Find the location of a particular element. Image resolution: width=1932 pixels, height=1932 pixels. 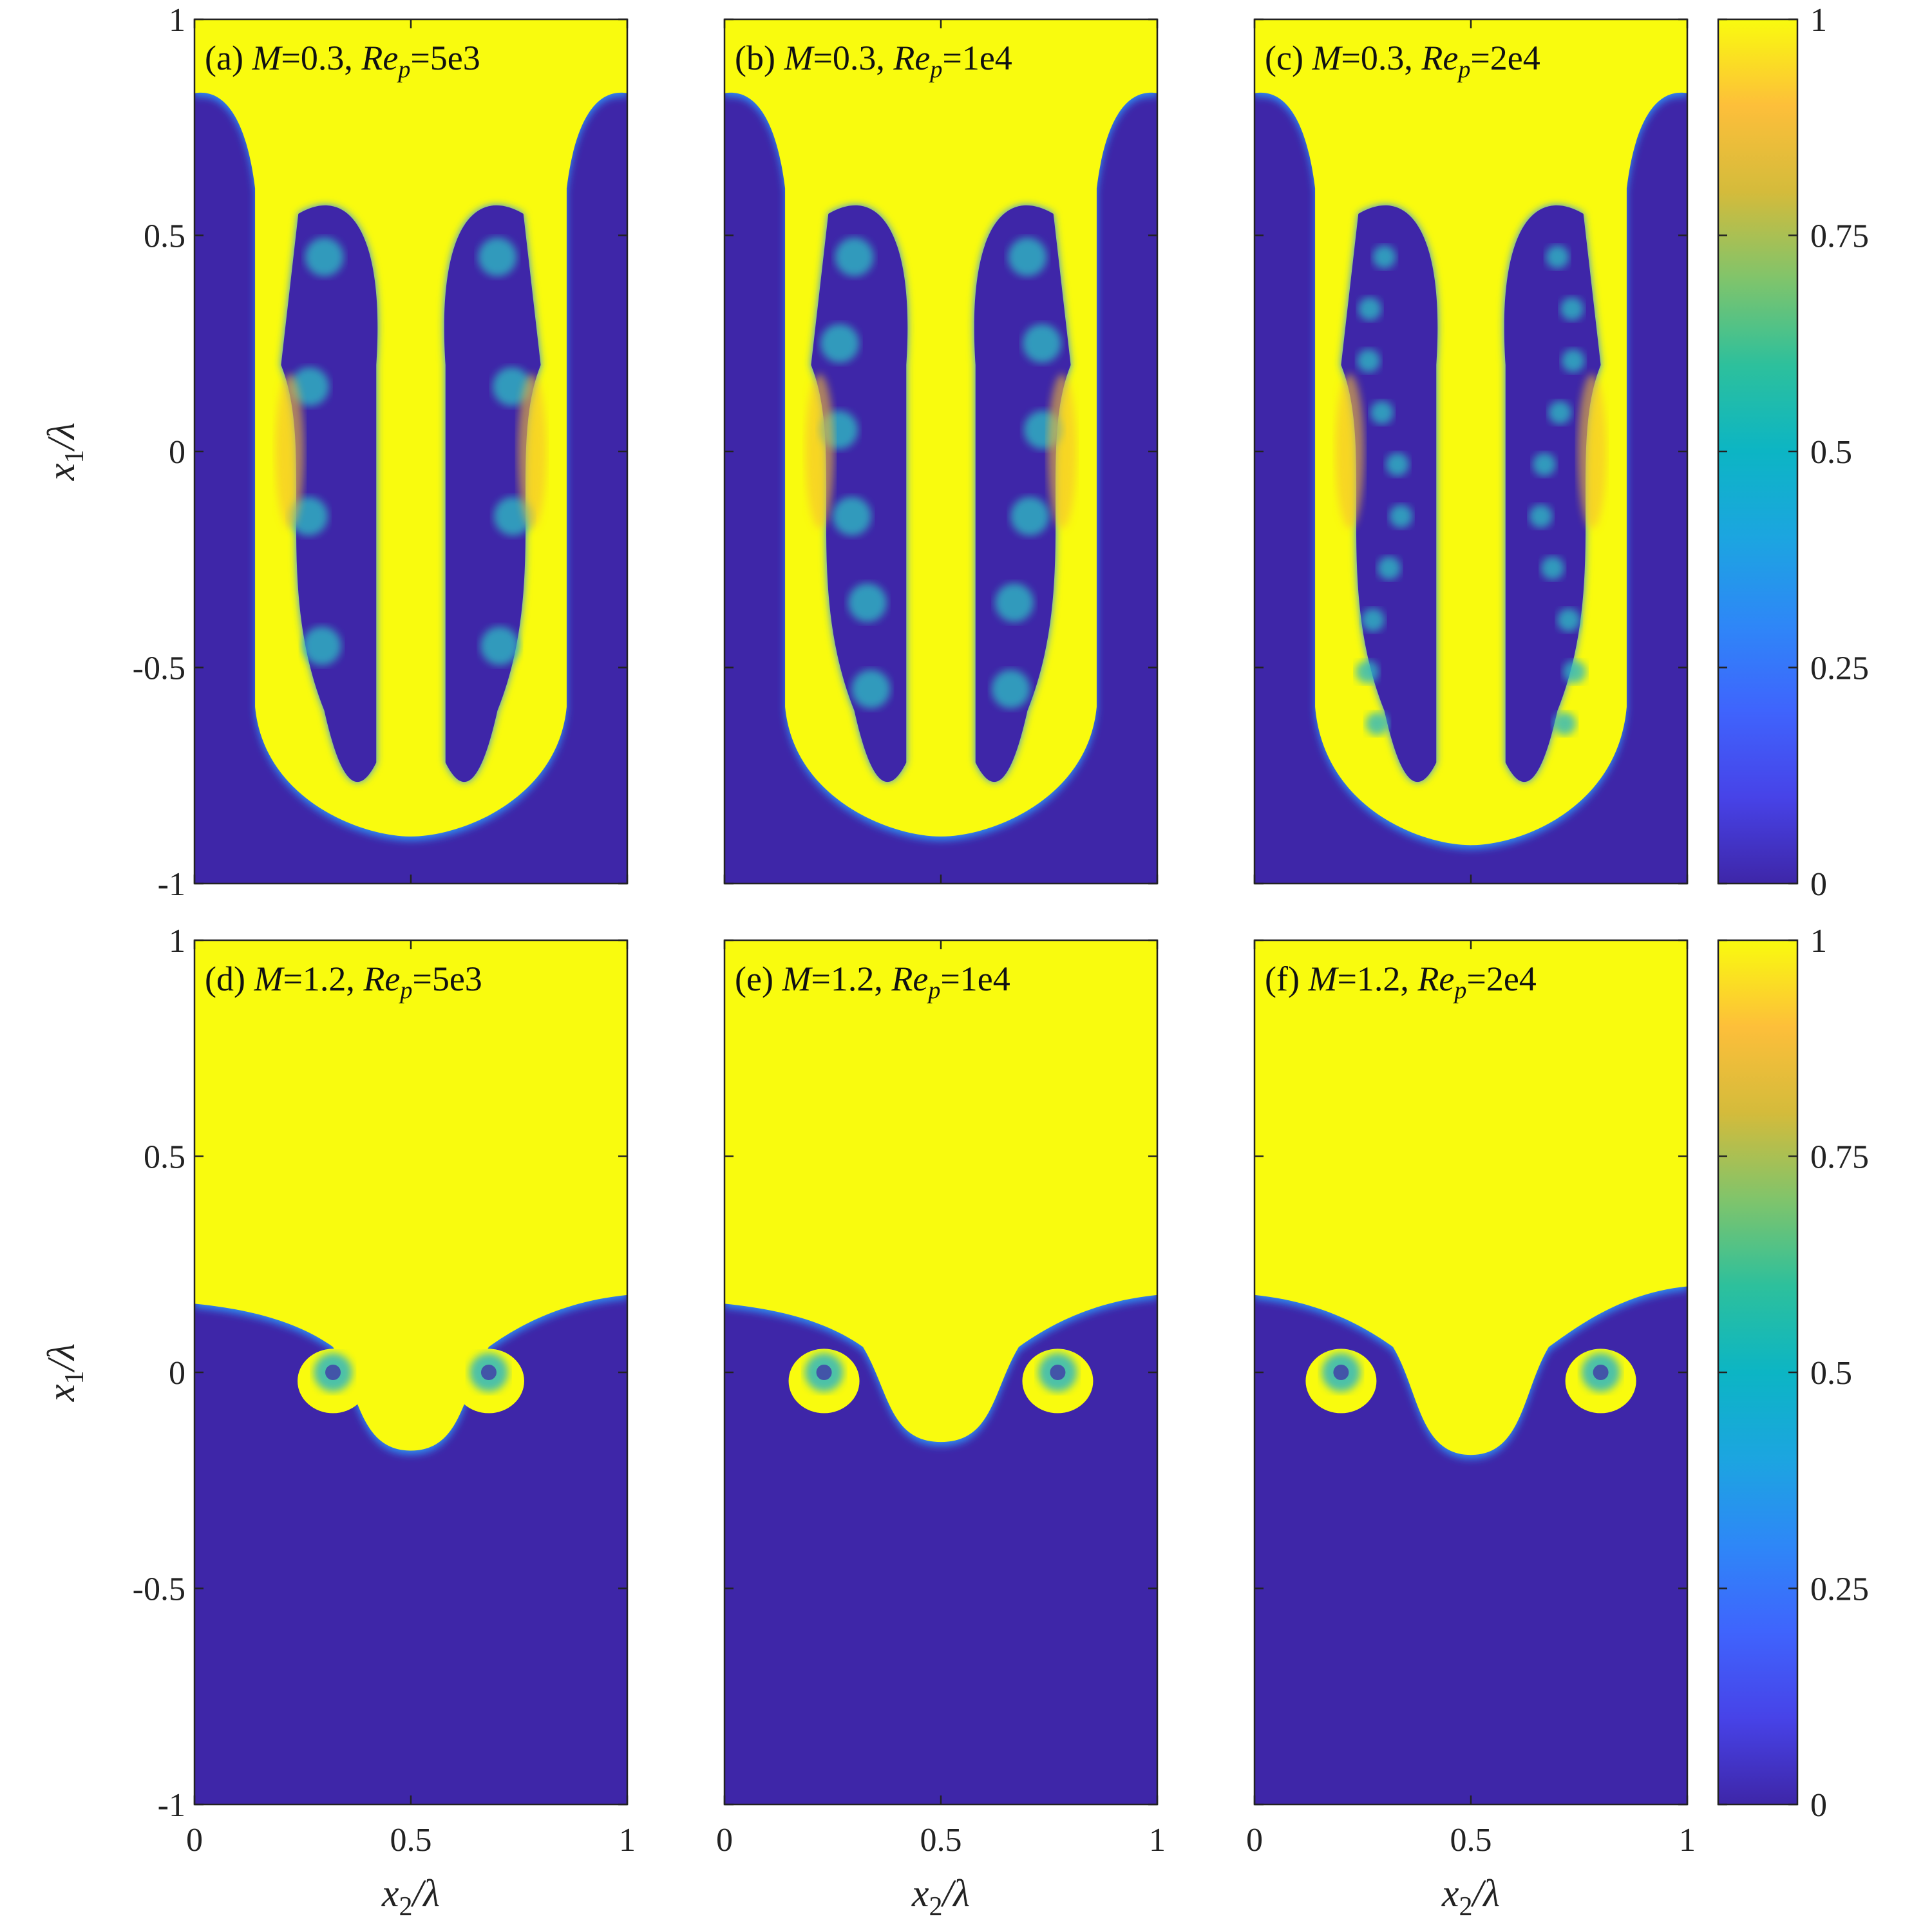

panel-title: (f) M=1.2, Rep=2e4 is located at coordinates (1401, 982).